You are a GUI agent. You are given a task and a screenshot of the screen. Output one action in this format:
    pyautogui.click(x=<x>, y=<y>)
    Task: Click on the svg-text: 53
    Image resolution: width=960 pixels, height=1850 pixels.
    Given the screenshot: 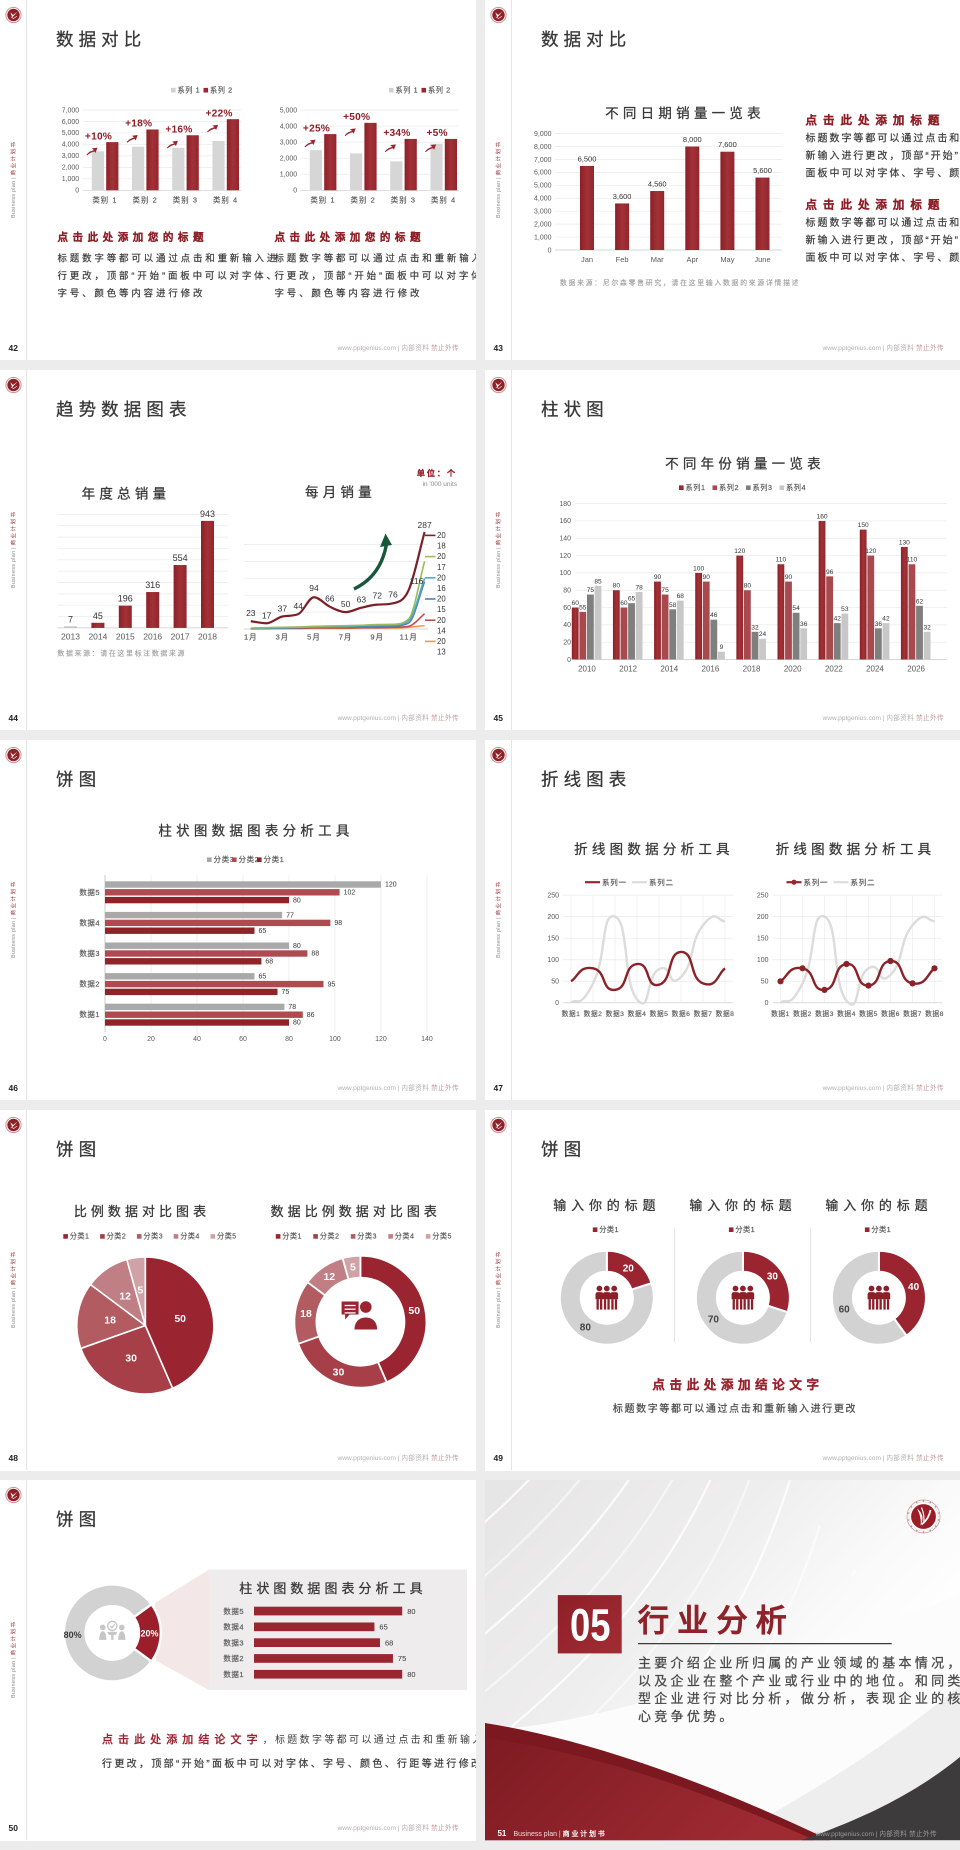 What is the action you would take?
    pyautogui.click(x=845, y=609)
    